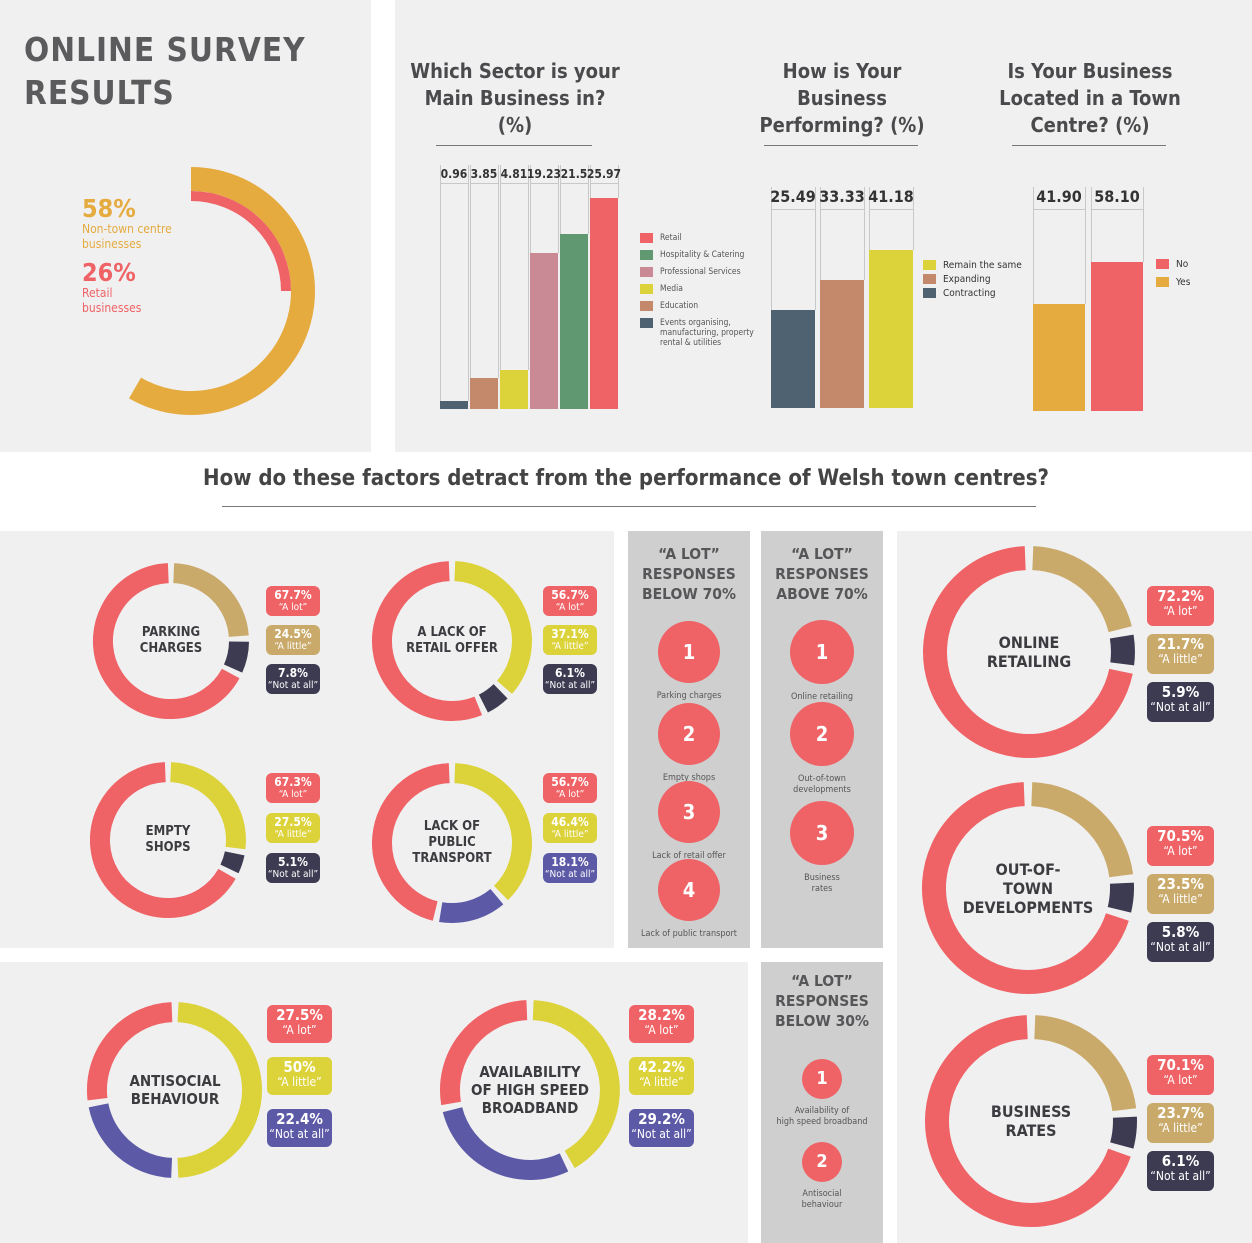 This screenshot has height=1243, width=1252. What do you see at coordinates (299, 1119) in the screenshot?
I see `antisocial-value-percent: 22.4%` at bounding box center [299, 1119].